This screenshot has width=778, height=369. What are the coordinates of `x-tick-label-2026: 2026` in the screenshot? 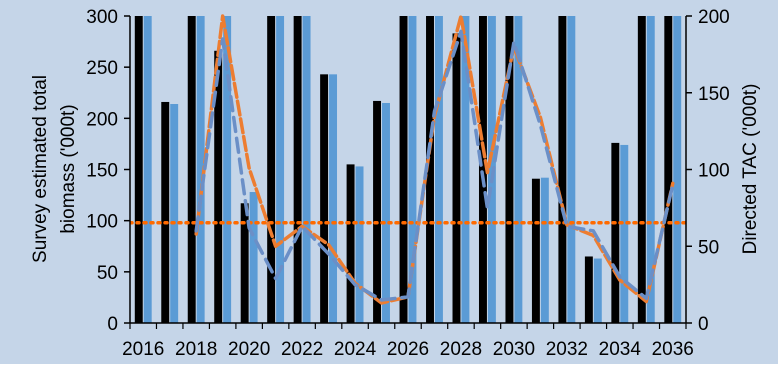 It's located at (408, 349).